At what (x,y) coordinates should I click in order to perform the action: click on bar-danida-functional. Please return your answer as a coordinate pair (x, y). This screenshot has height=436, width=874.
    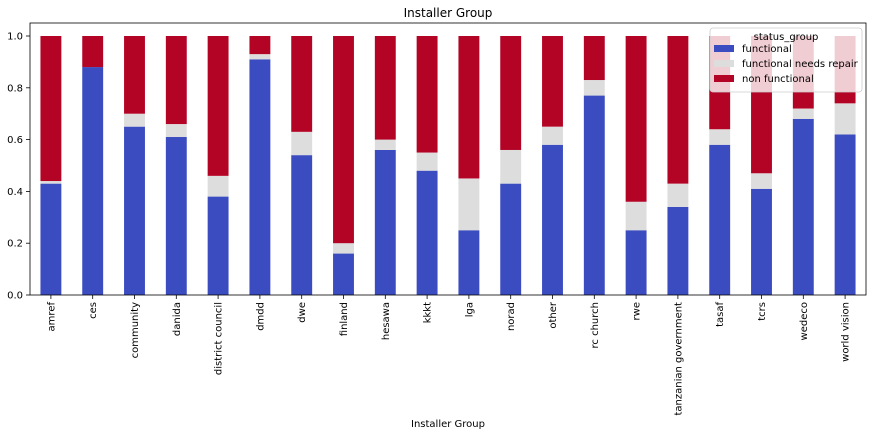
    Looking at the image, I should click on (176, 216).